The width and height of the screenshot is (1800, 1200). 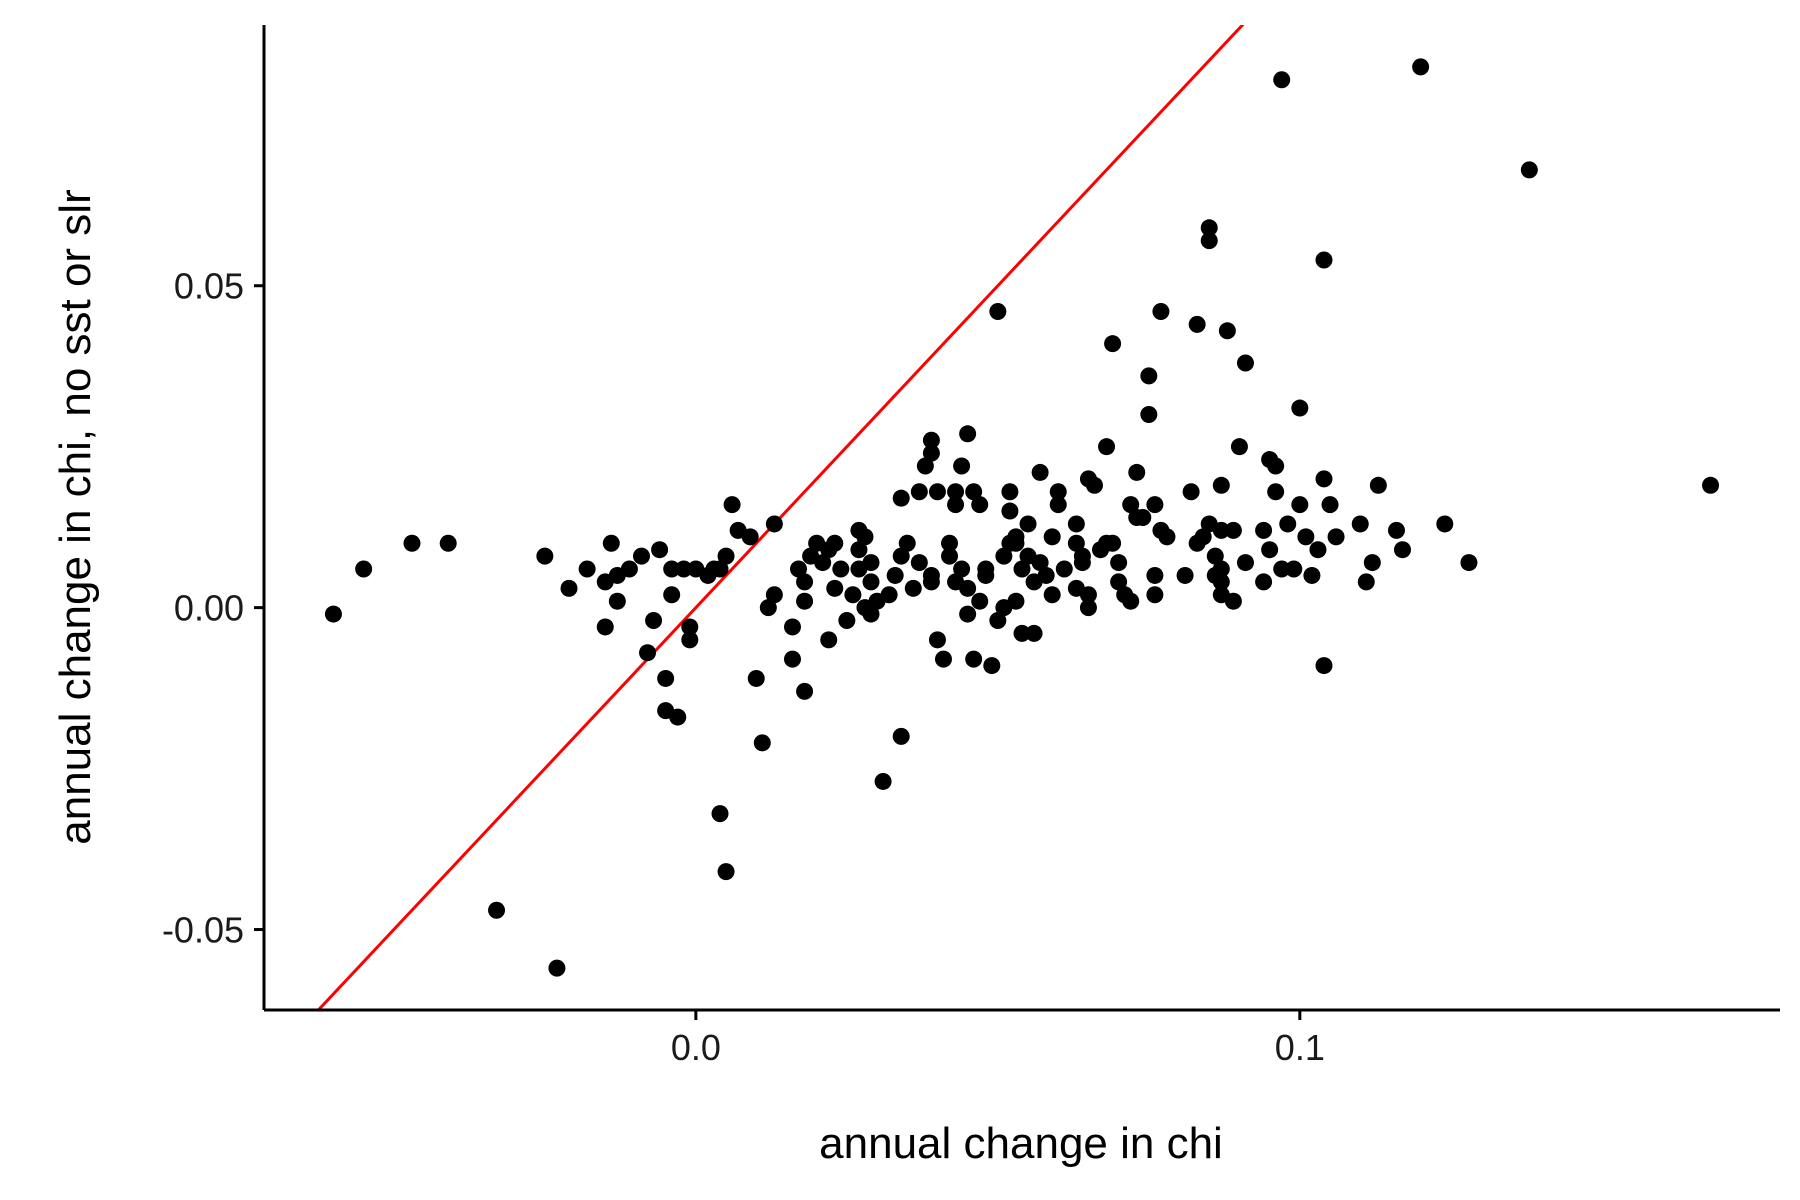 What do you see at coordinates (1021, 1143) in the screenshot?
I see `x-axis-title: annual change in chi` at bounding box center [1021, 1143].